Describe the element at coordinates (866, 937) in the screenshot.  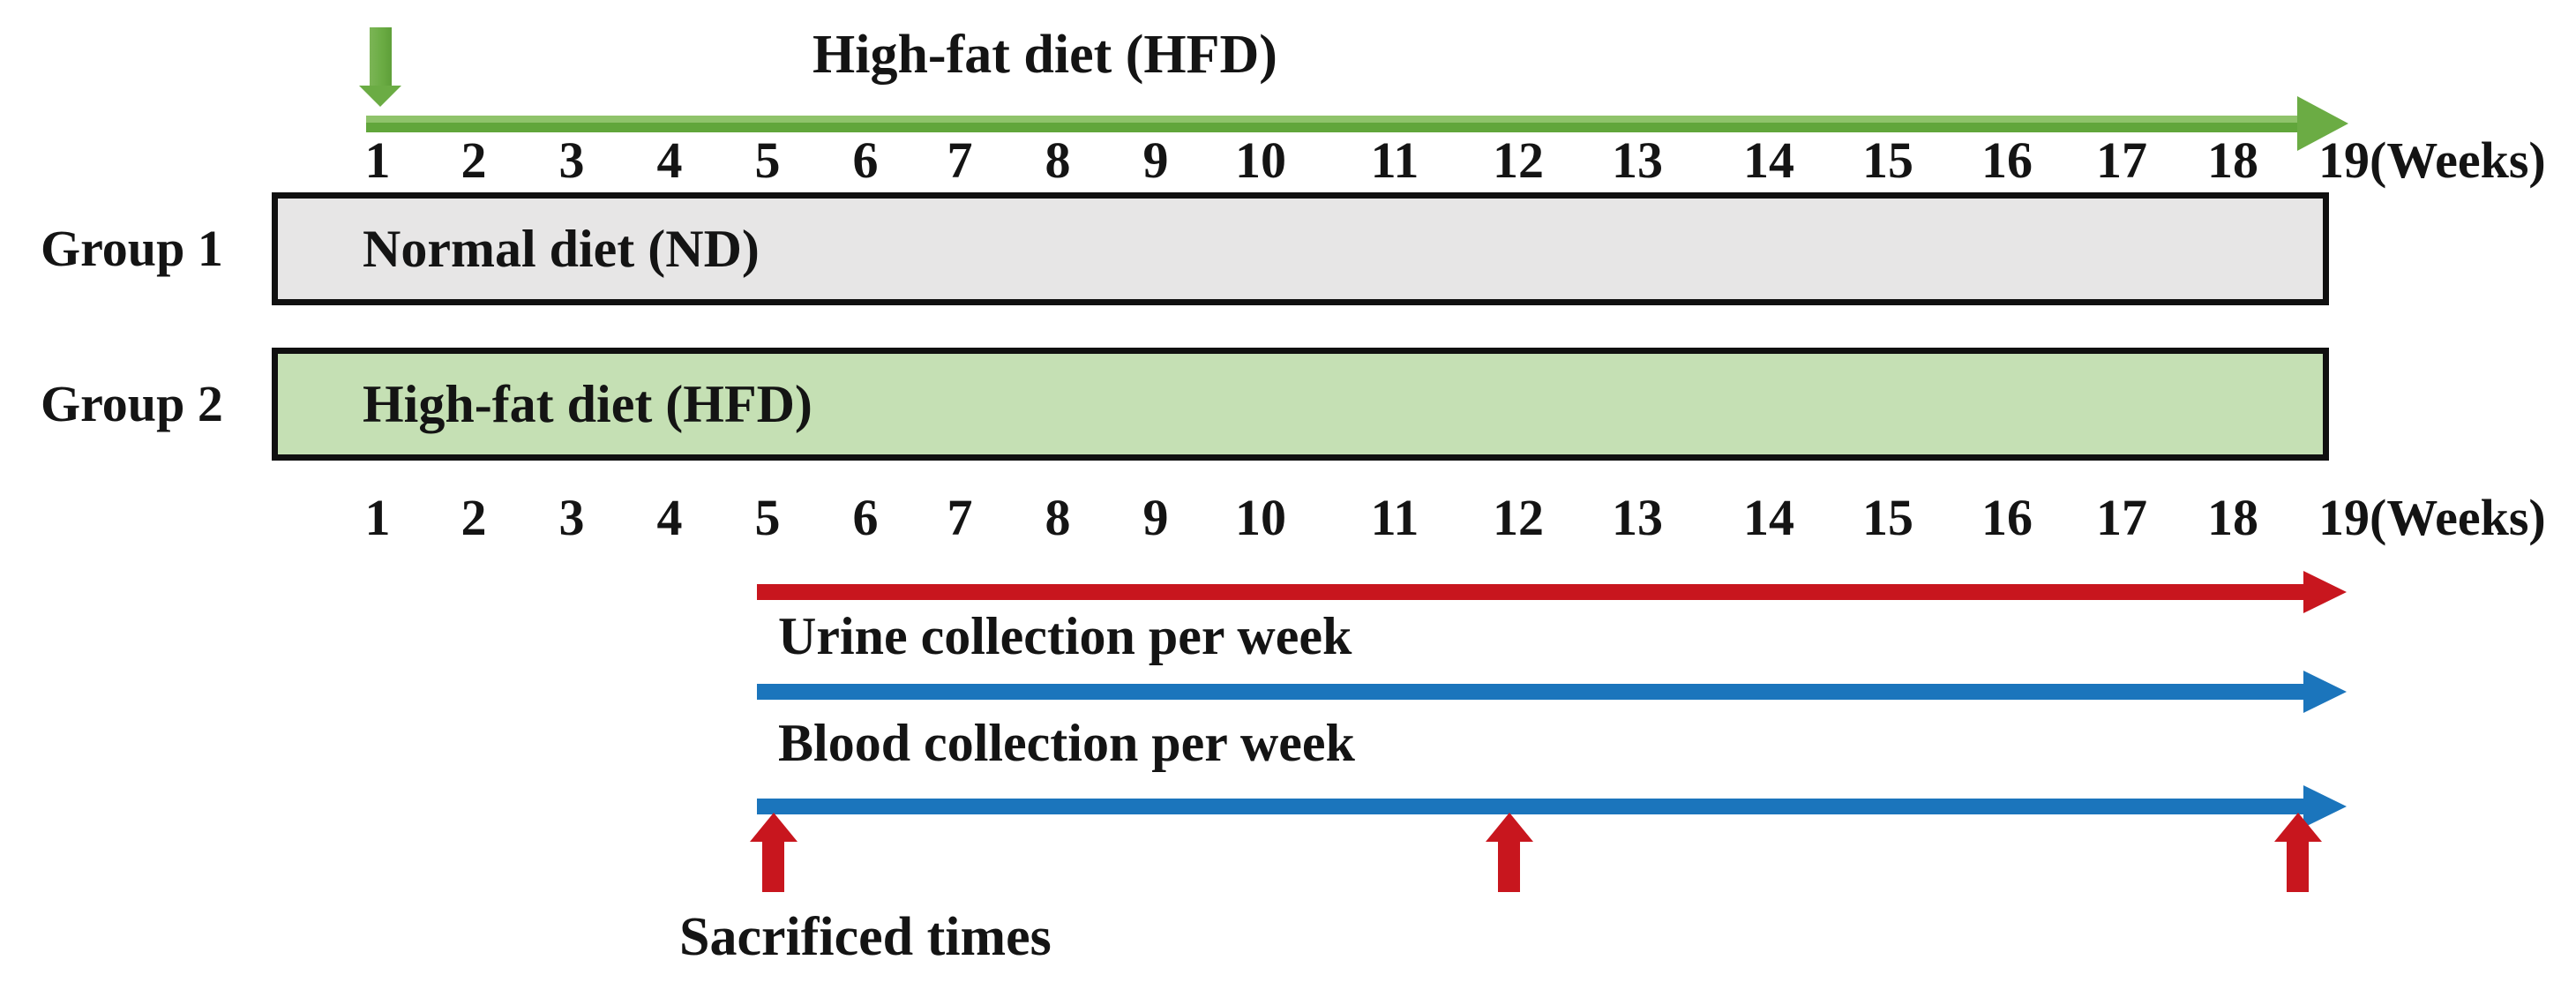
I see `sacrificed-times-label: Sacrificed times` at that location.